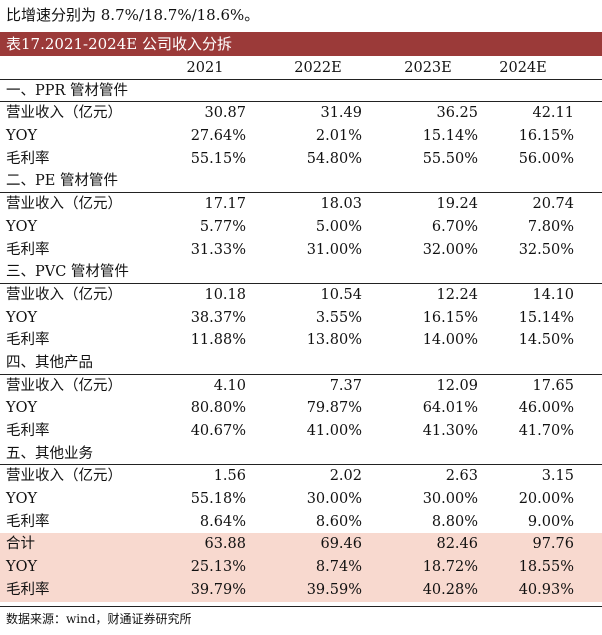 The width and height of the screenshot is (602, 635). I want to click on table-cell: 41.30%, so click(450, 431).